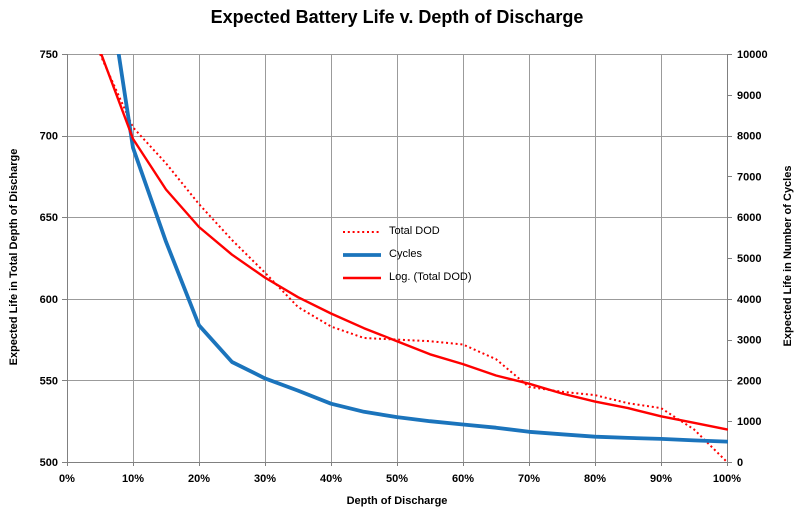 This screenshot has height=515, width=803. What do you see at coordinates (430, 277) in the screenshot?
I see `legend-label-log-total-dod: Log. (Total DOD)` at bounding box center [430, 277].